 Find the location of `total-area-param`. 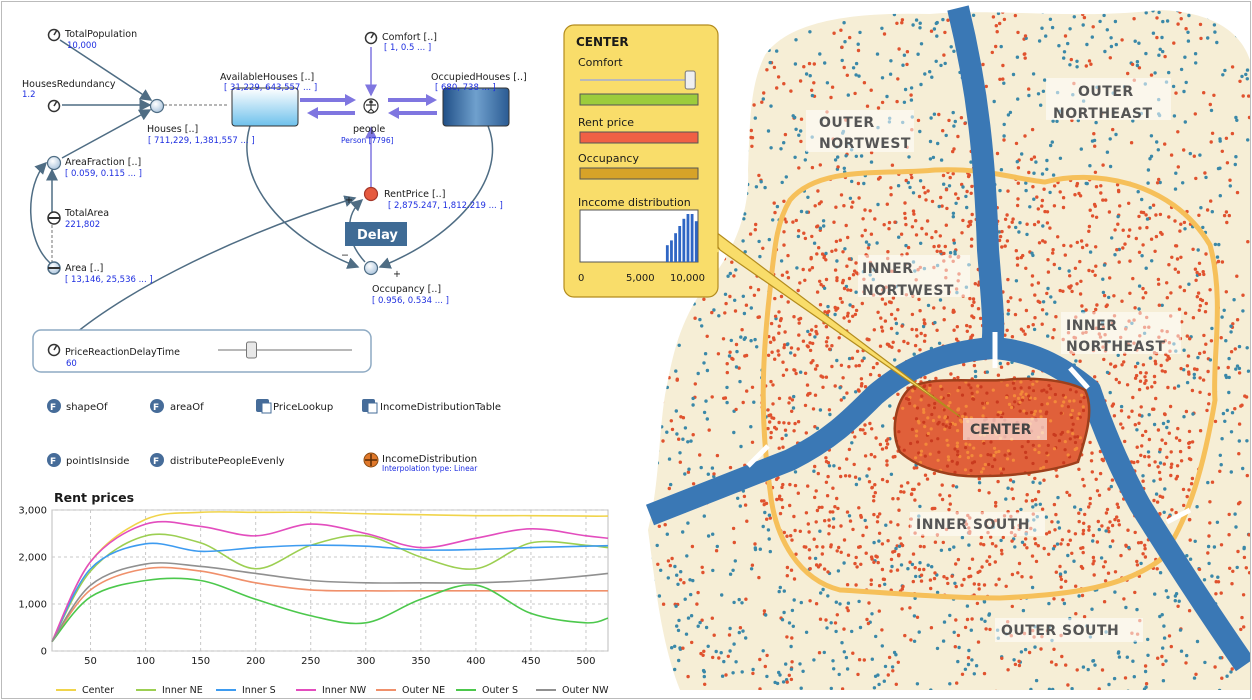

total-area-param is located at coordinates (54, 218).